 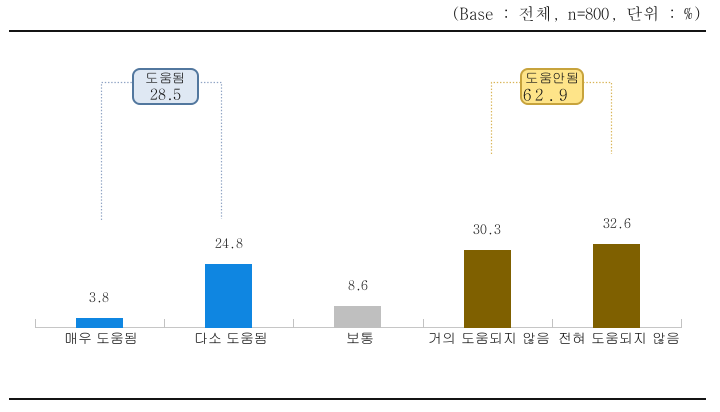 I want to click on not-helpful-summary-label, so click(x=552, y=78).